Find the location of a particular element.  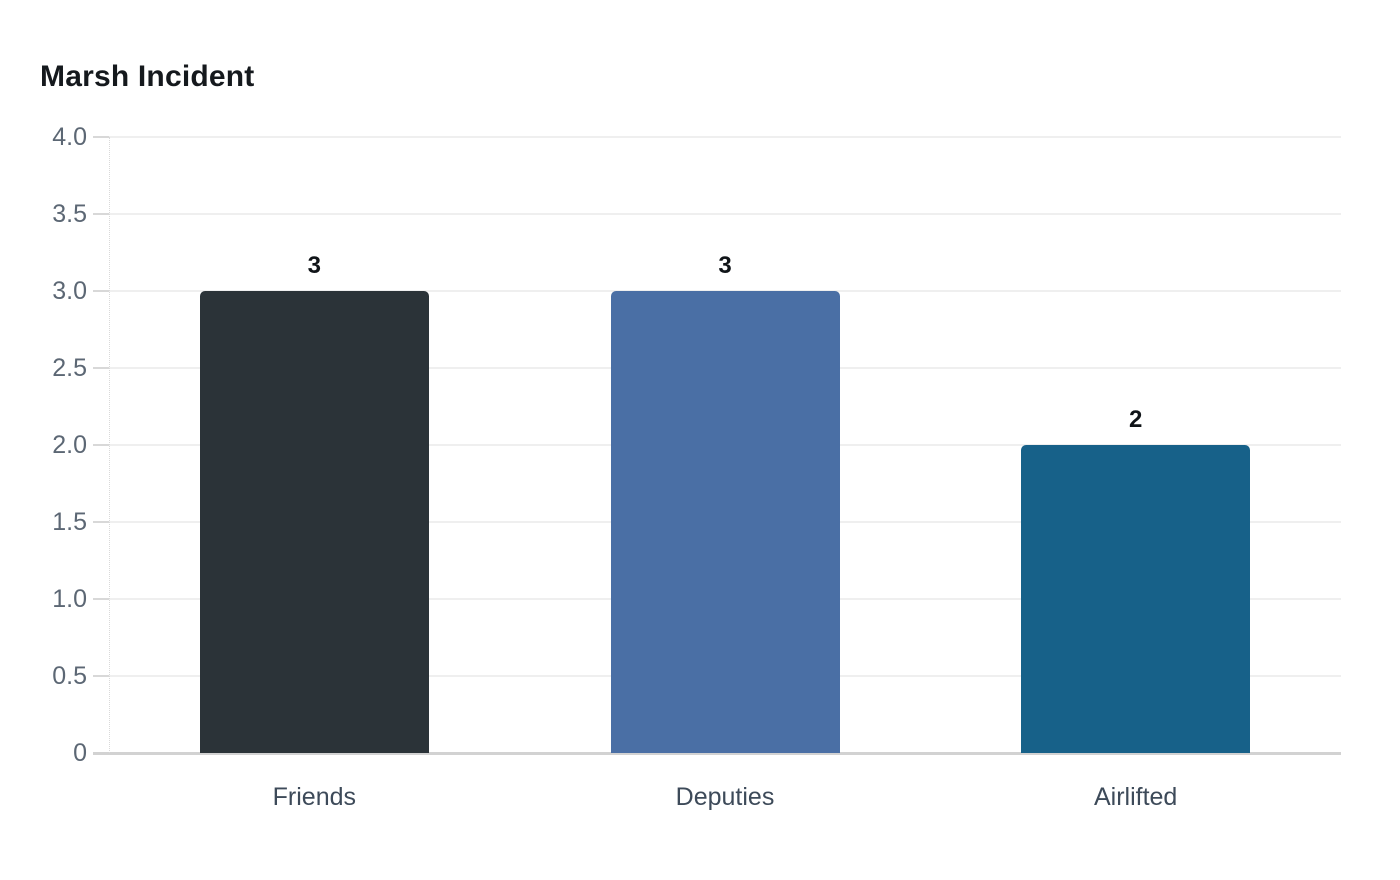

y-axis-tick-label: 3.5 is located at coordinates (69, 214).